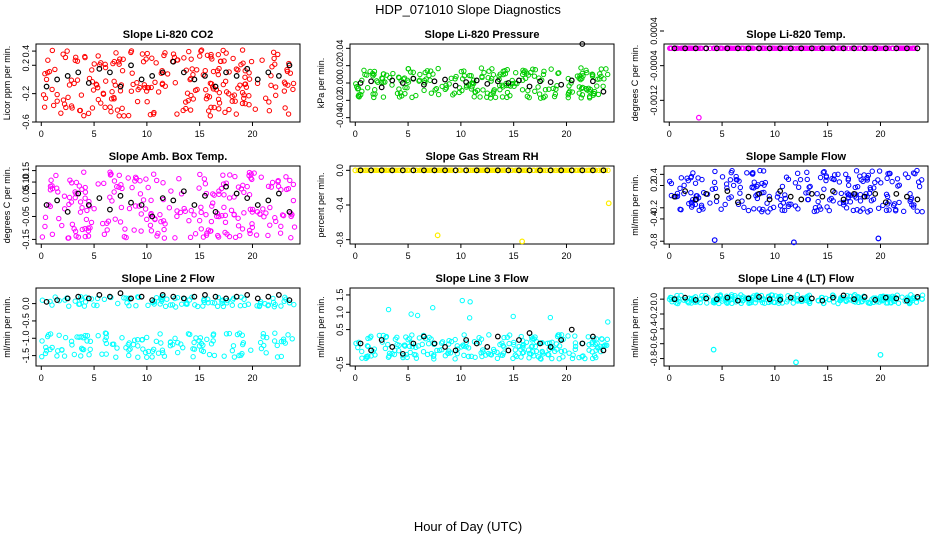 The width and height of the screenshot is (936, 540). Describe the element at coordinates (635, 83) in the screenshot. I see `y-axis-label: degrees C per min.` at that location.